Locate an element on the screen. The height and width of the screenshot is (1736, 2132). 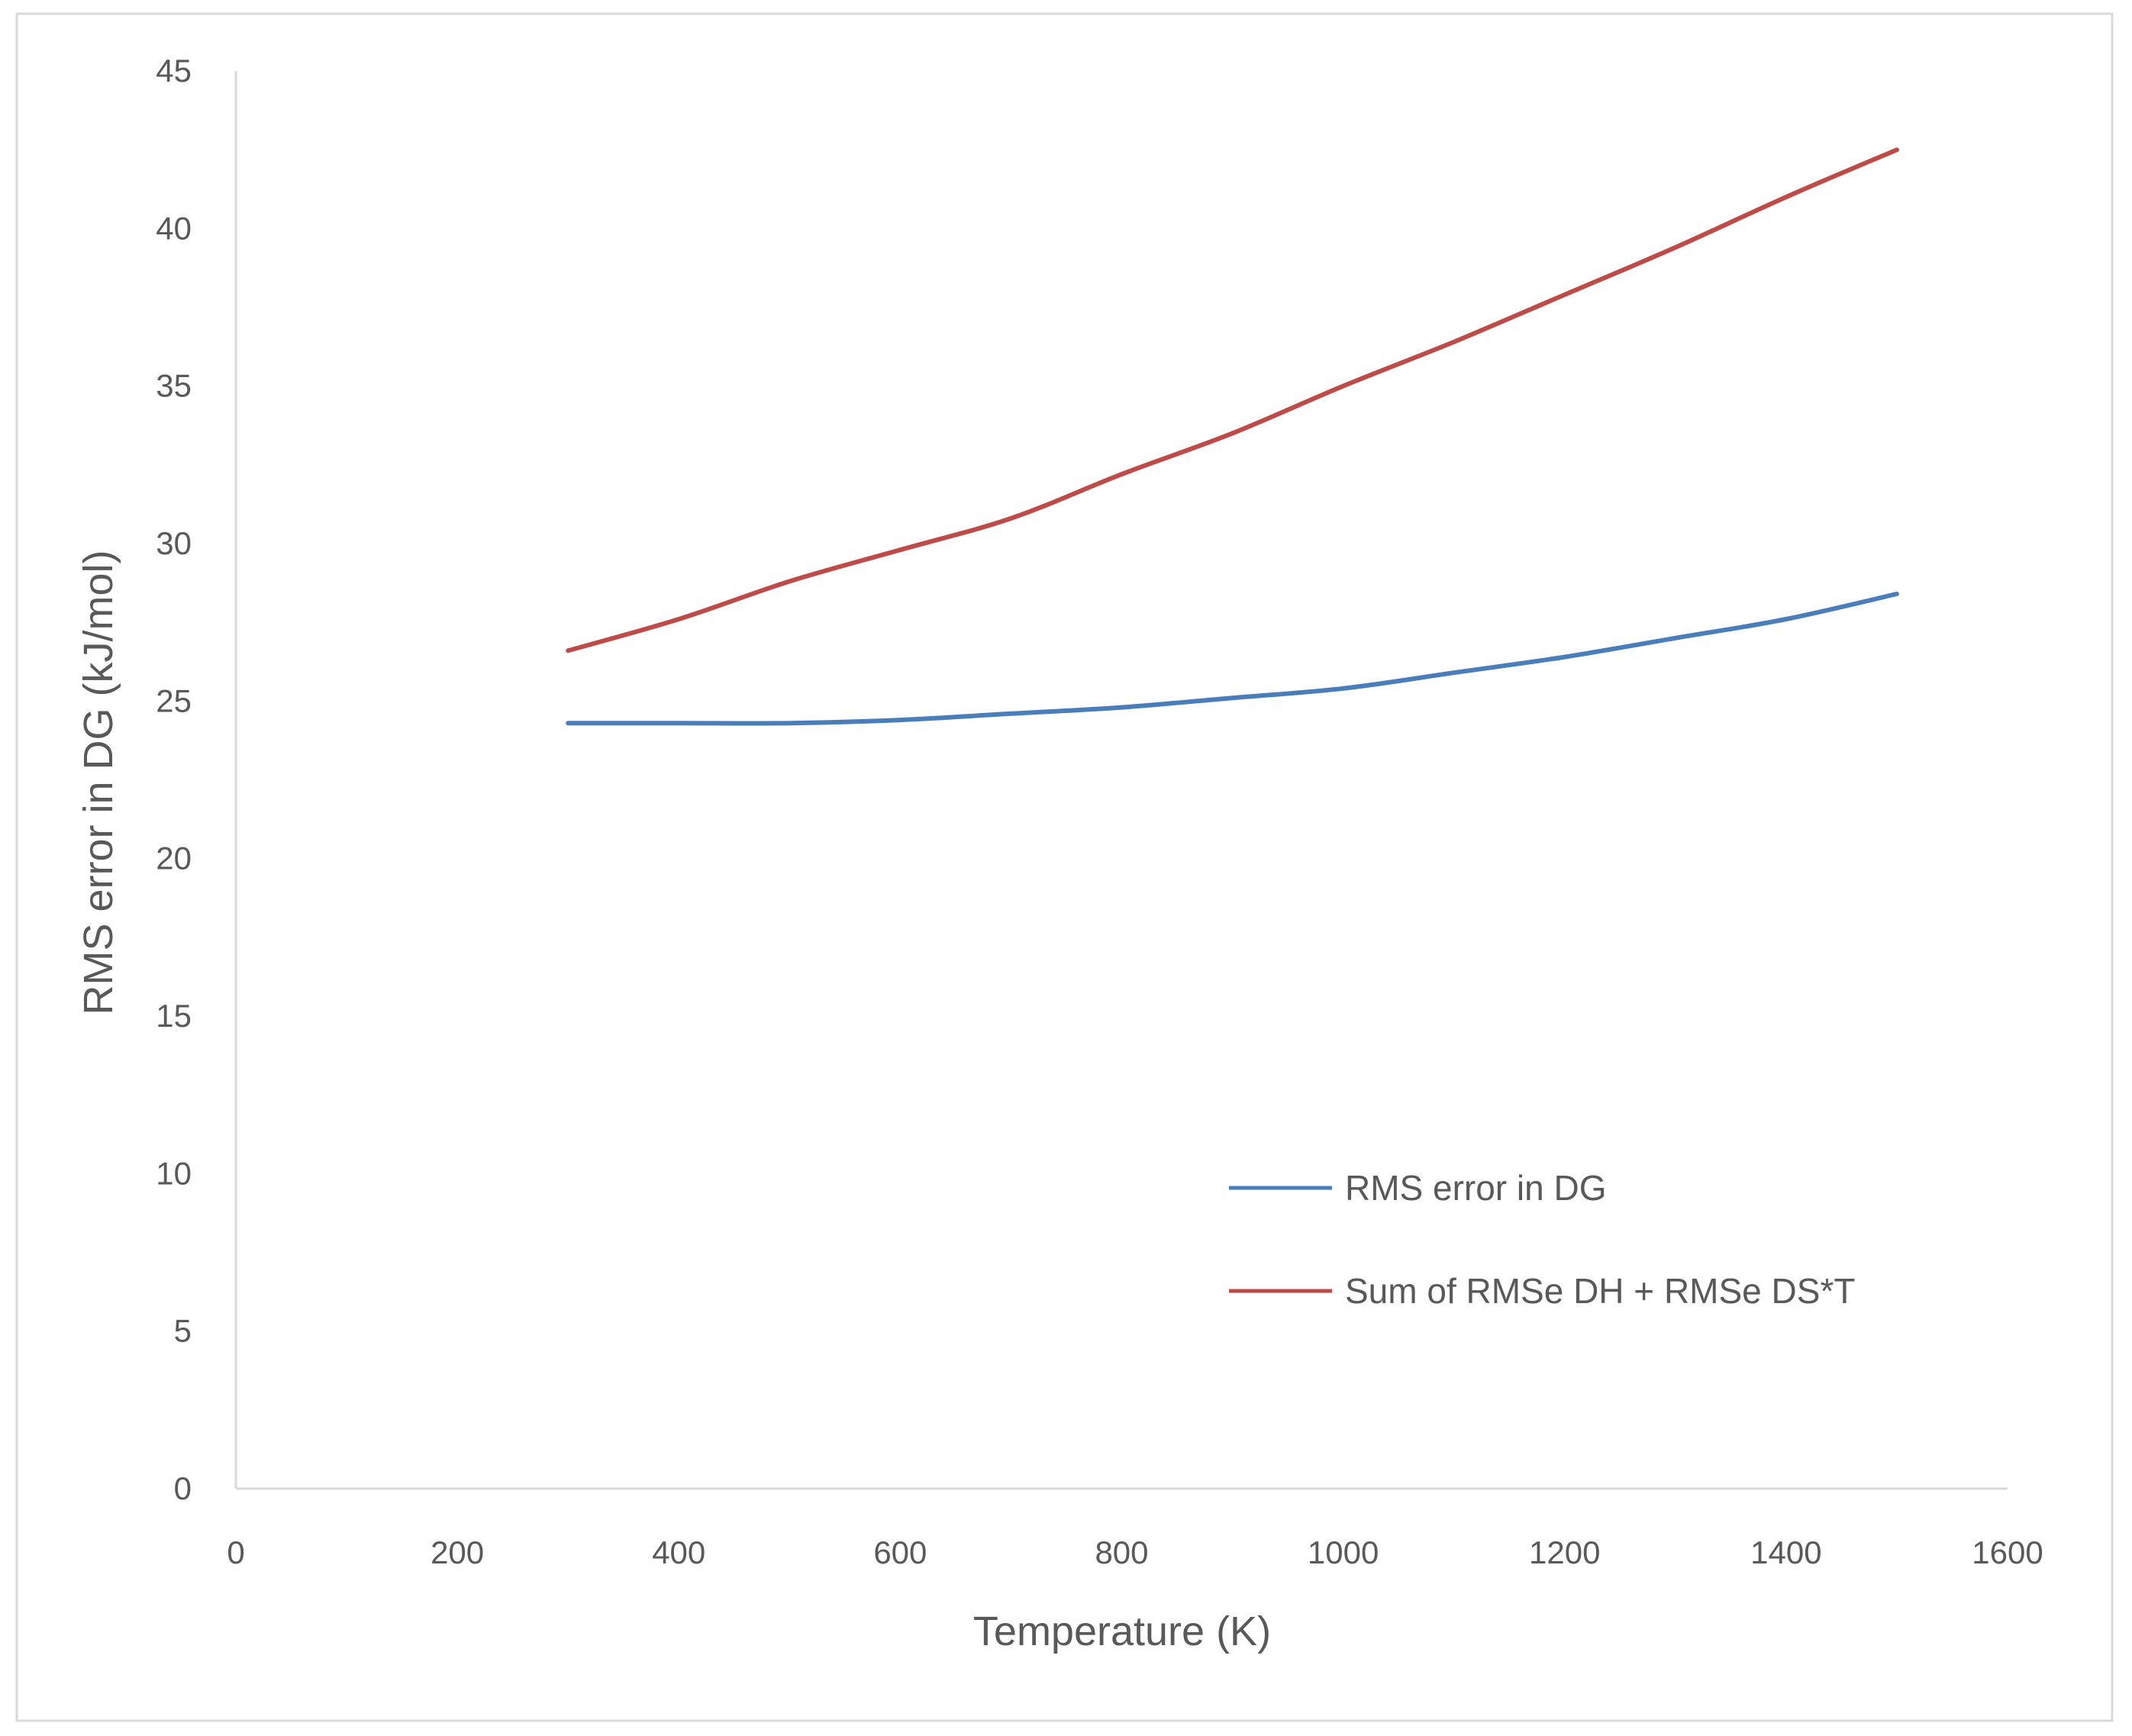
y-tick-label: 0 is located at coordinates (183, 1488).